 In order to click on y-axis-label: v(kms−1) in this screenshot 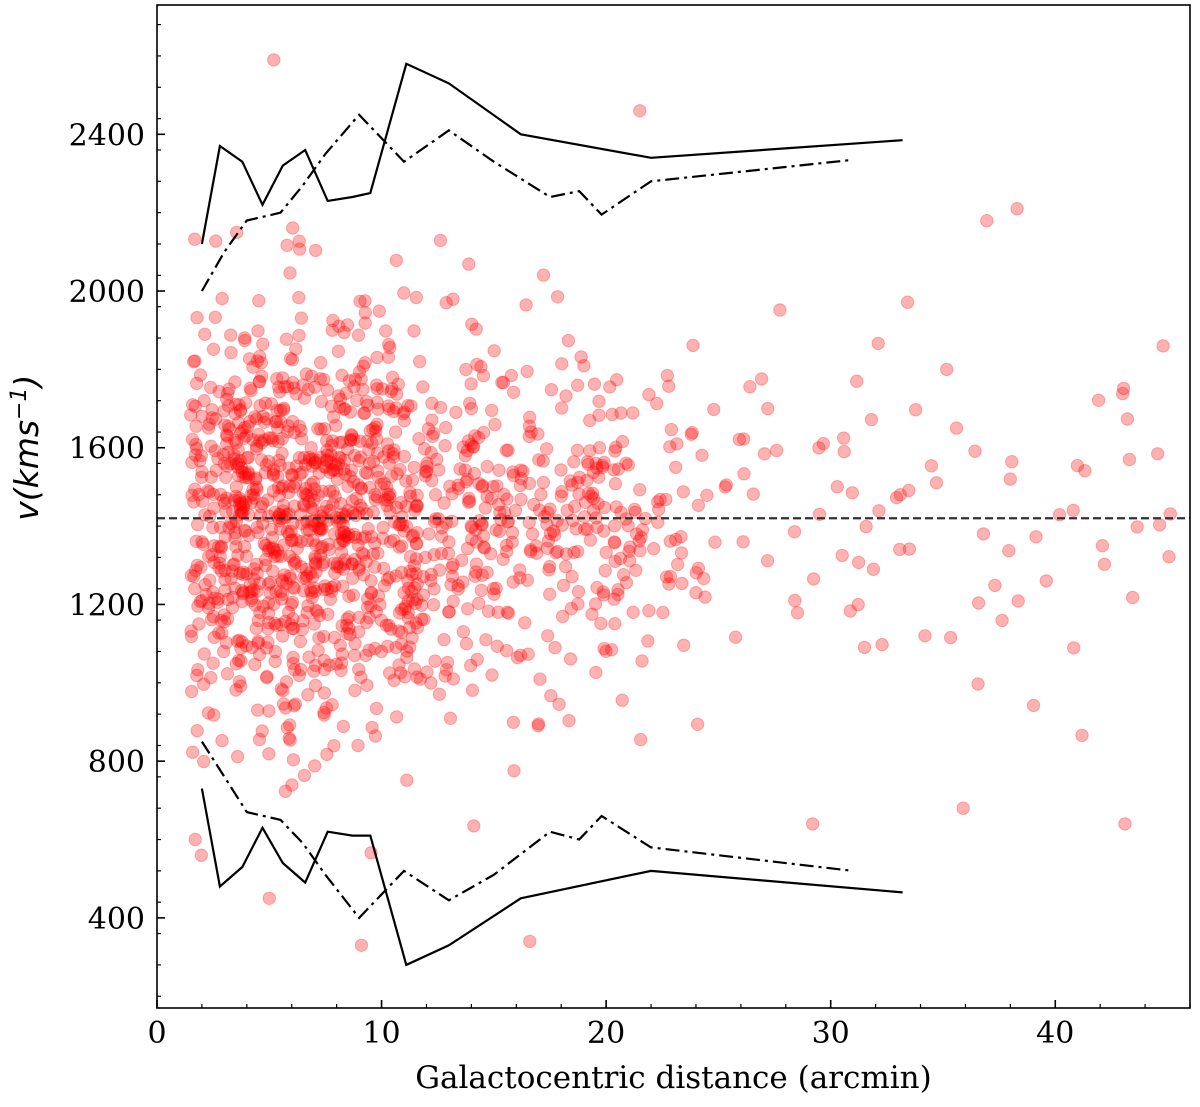, I will do `click(27, 448)`.